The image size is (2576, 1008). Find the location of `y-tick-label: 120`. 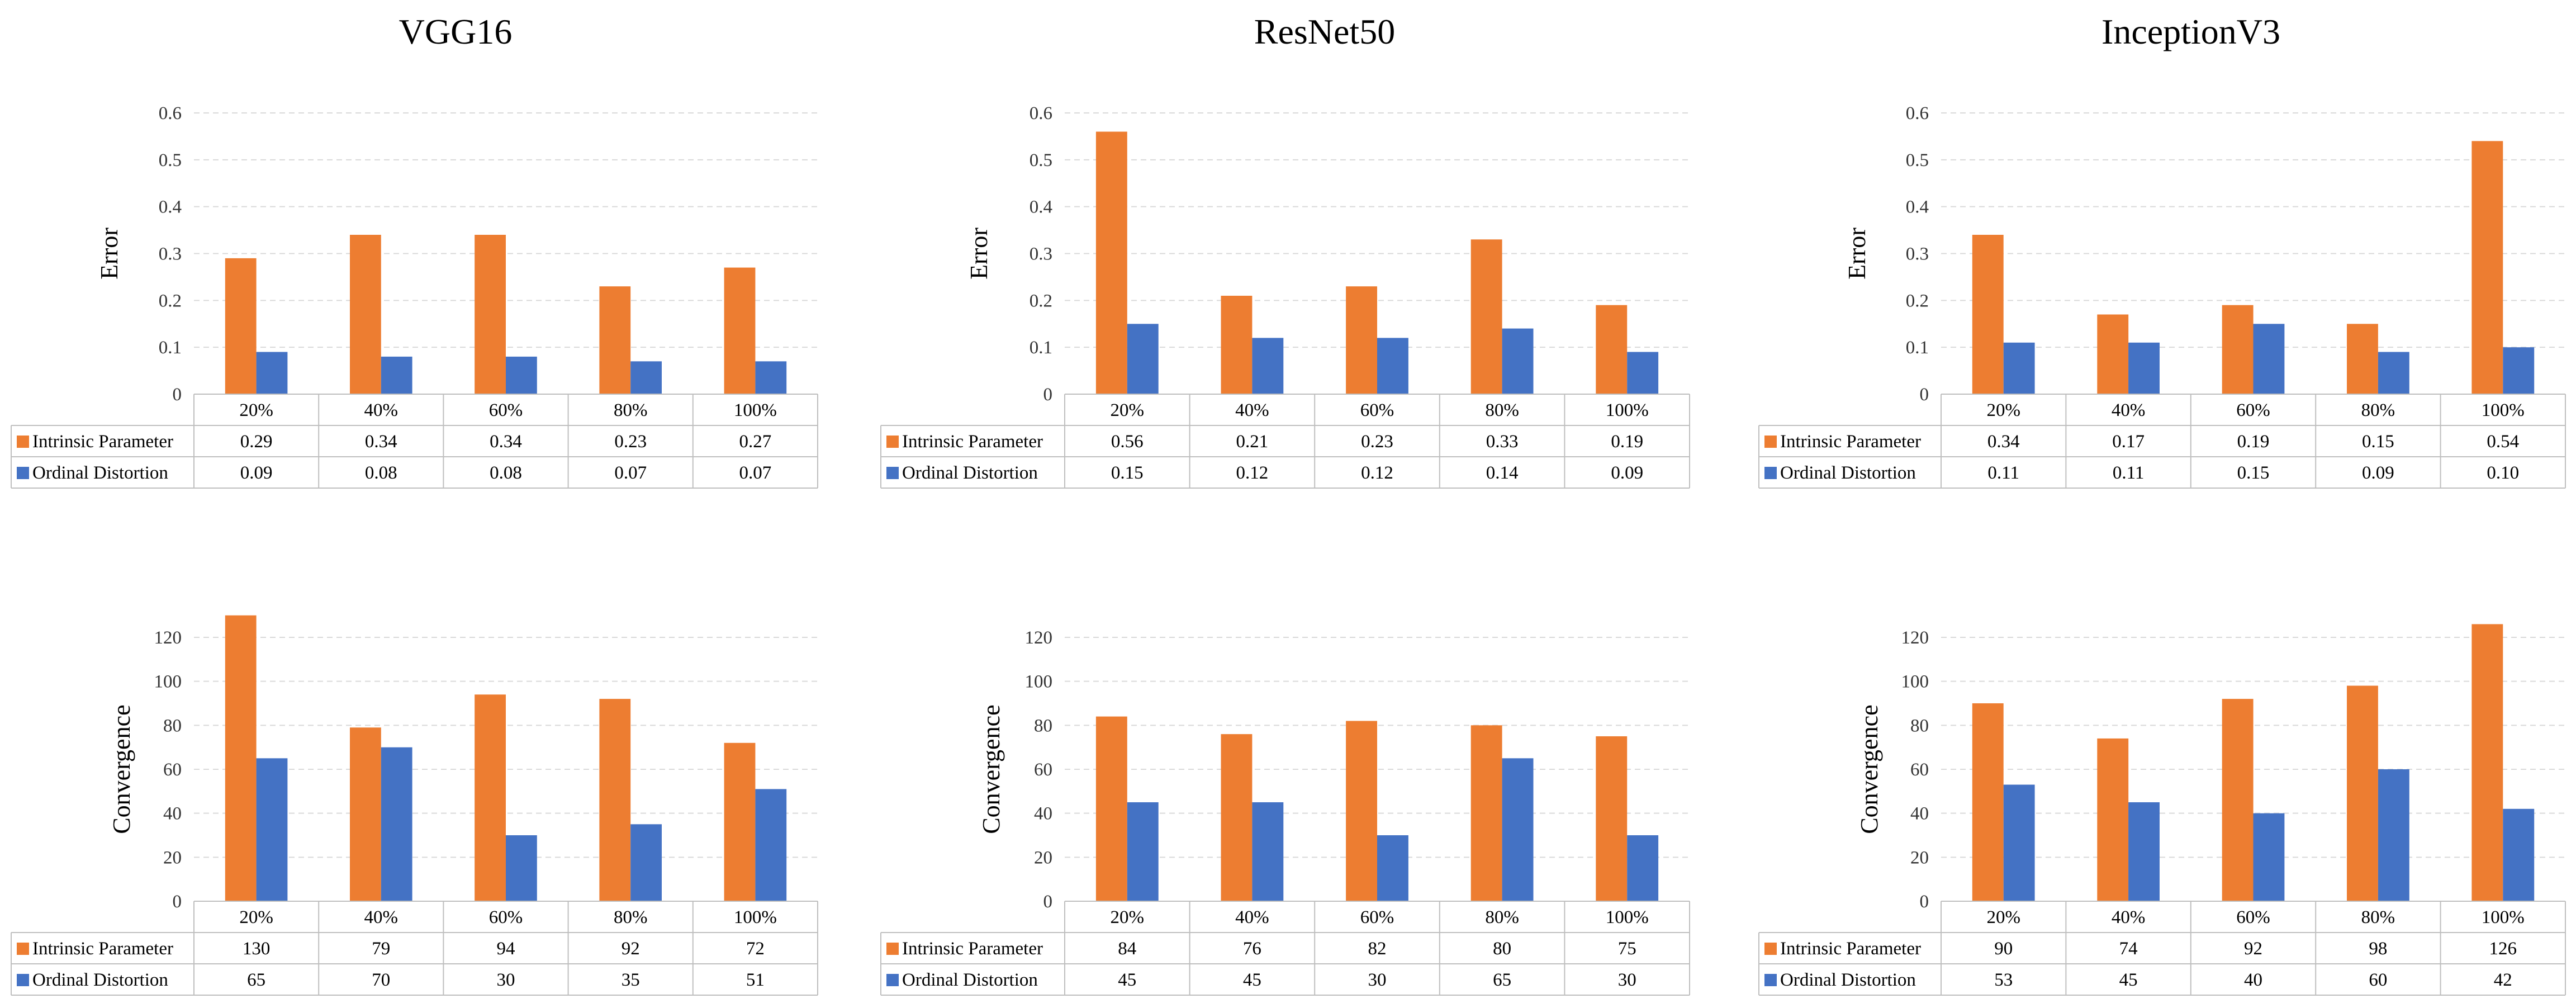

y-tick-label: 120 is located at coordinates (1039, 638).